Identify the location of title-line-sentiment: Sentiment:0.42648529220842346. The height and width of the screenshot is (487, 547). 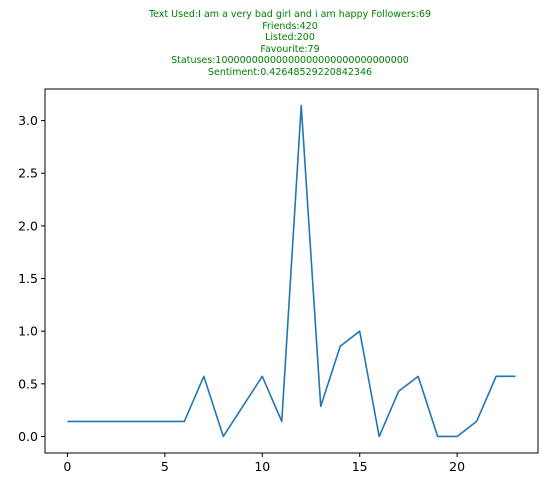
(290, 72).